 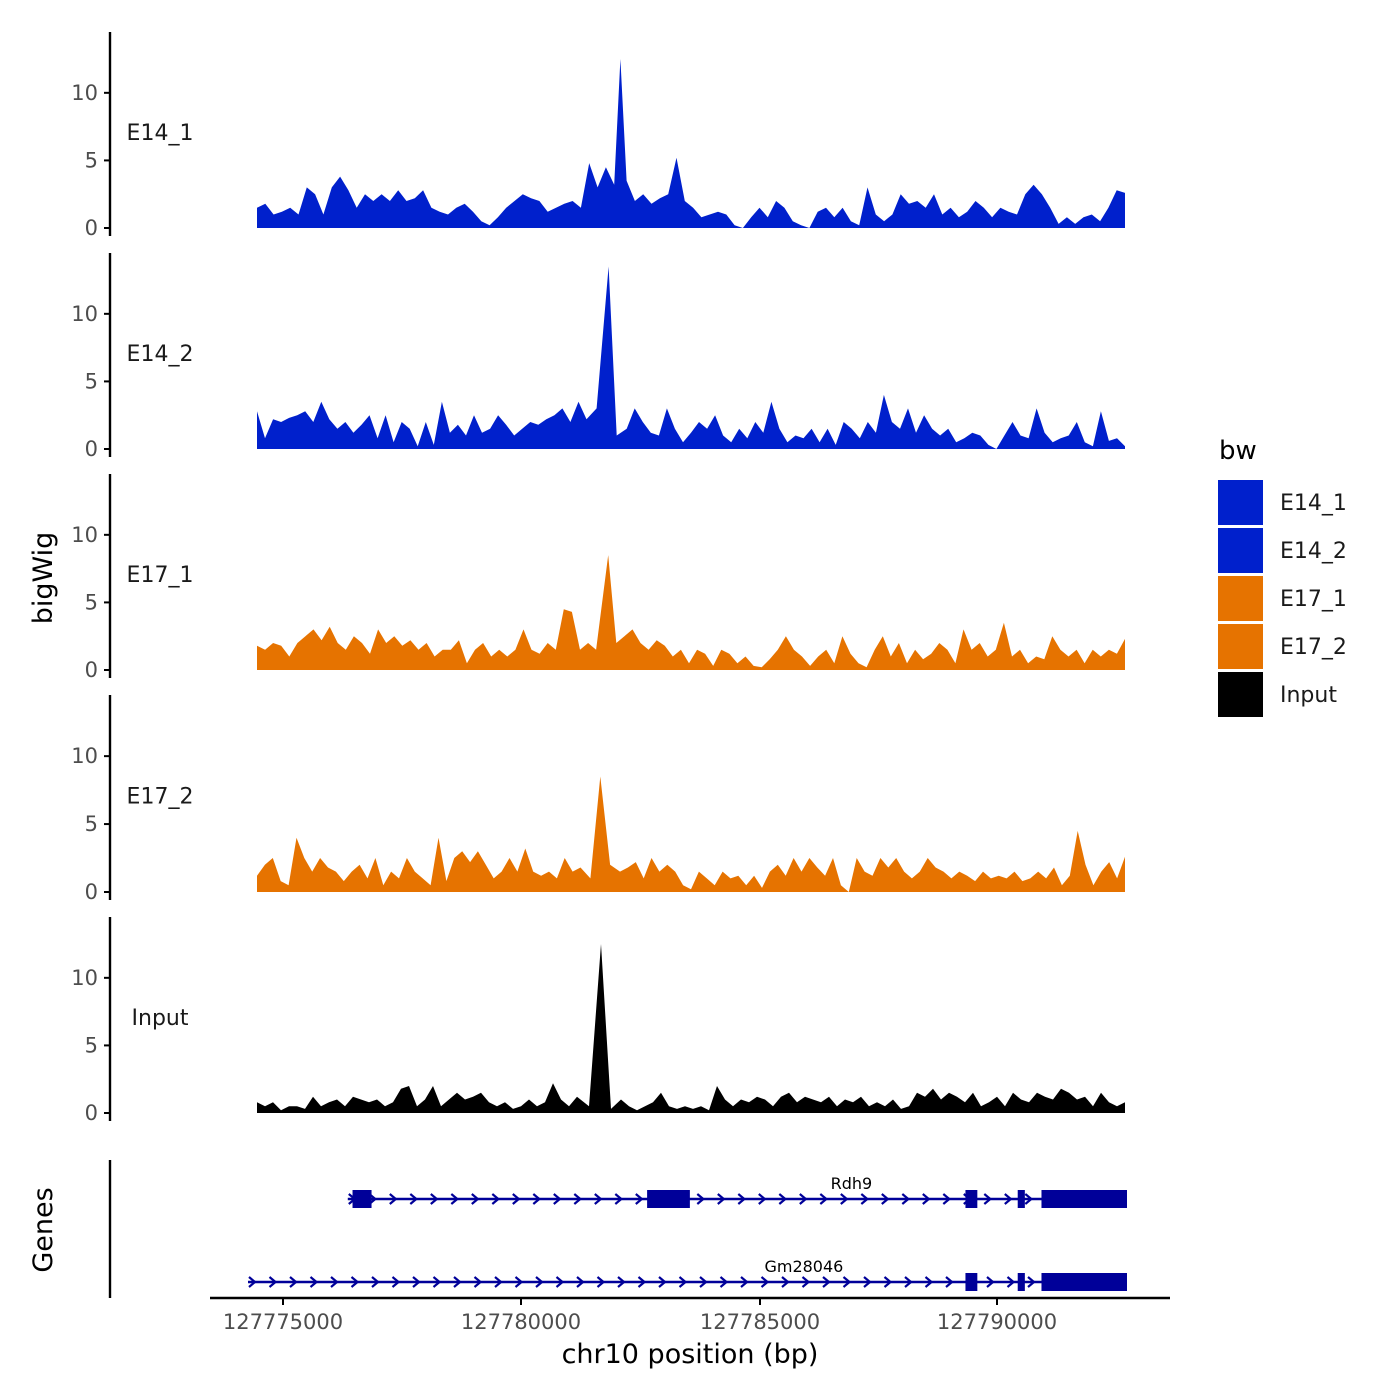 What do you see at coordinates (598, 357) in the screenshot?
I see `track-e14-2: 0 5 10 E14_2` at bounding box center [598, 357].